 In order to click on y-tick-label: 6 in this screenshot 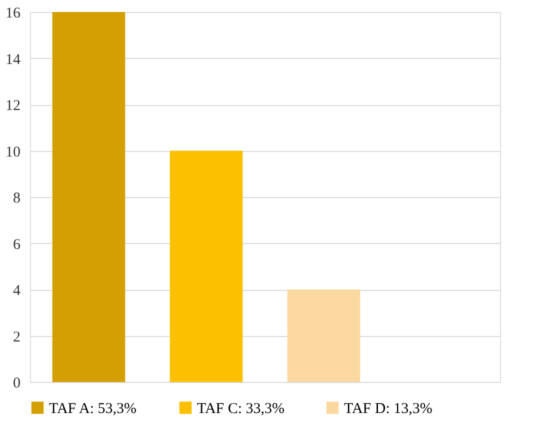, I will do `click(17, 244)`.